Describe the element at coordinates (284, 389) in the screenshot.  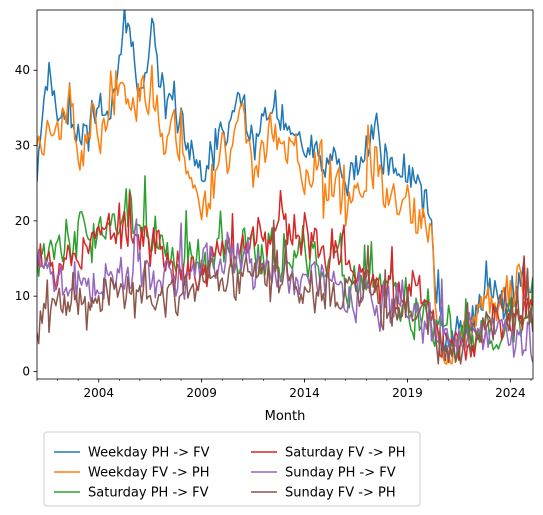
I see `x-axis: 2004 2009 2014 2019 2024` at that location.